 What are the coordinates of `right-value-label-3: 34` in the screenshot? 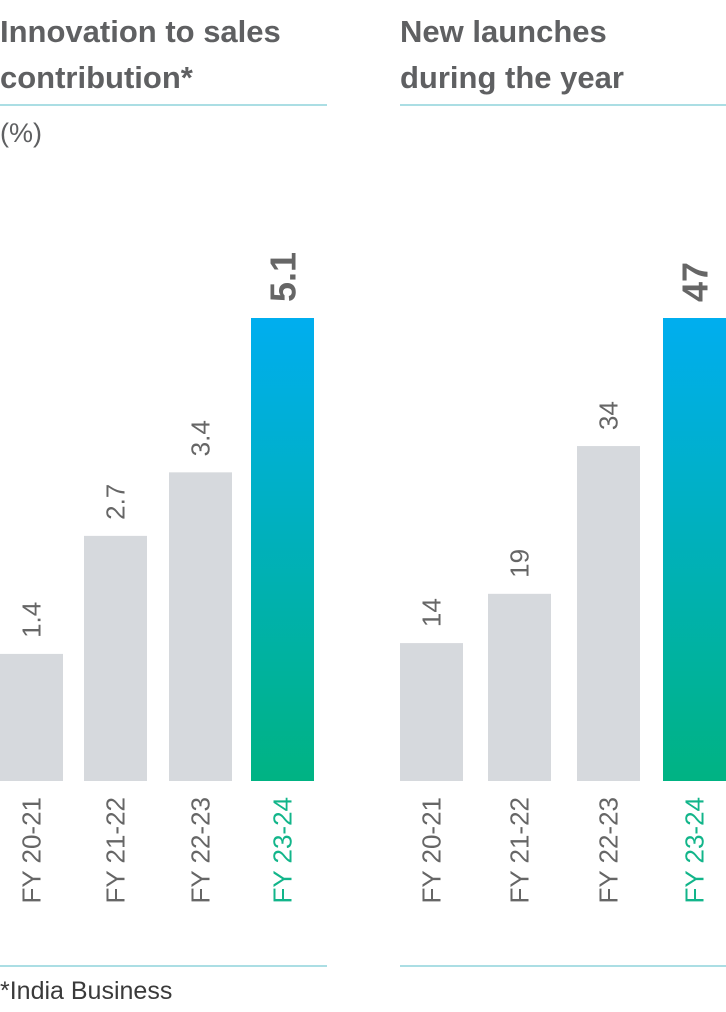 It's located at (609, 415).